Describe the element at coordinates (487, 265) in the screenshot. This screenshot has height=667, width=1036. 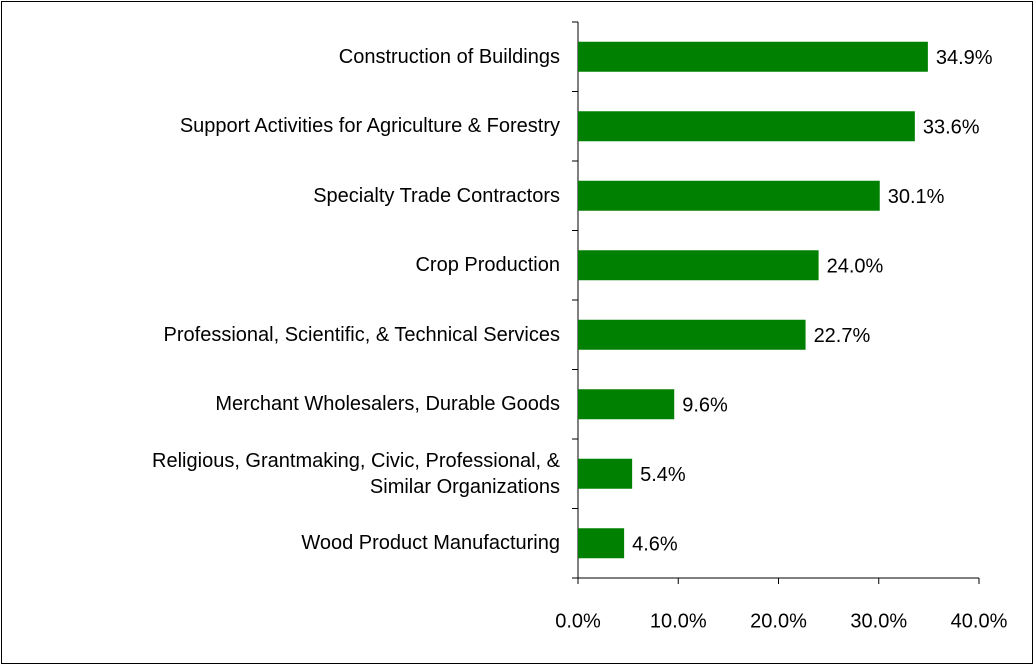
I see `y-tick-label: Crop Production` at that location.